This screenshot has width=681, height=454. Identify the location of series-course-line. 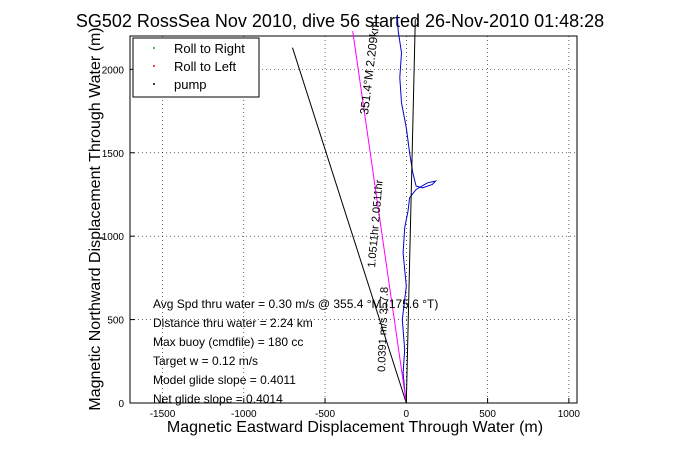
(379, 217).